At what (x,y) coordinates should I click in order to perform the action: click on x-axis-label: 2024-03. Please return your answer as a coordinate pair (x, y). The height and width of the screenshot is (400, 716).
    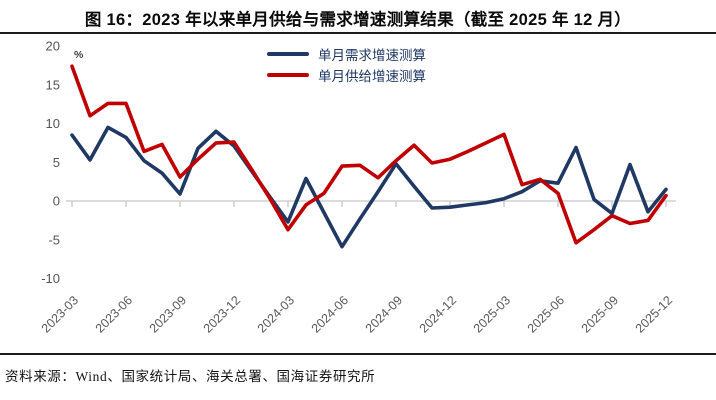
    Looking at the image, I should click on (276, 314).